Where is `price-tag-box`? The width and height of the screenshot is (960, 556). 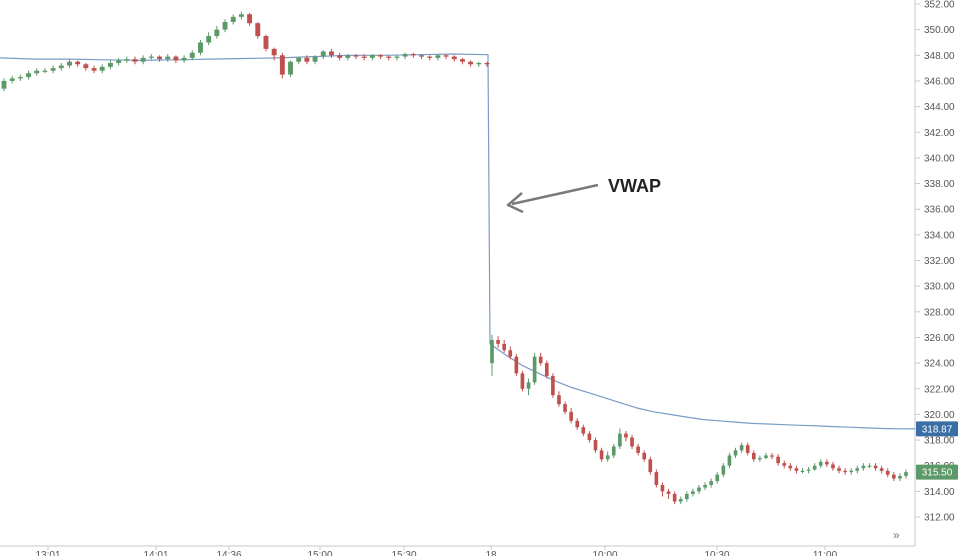
price-tag-box is located at coordinates (937, 472).